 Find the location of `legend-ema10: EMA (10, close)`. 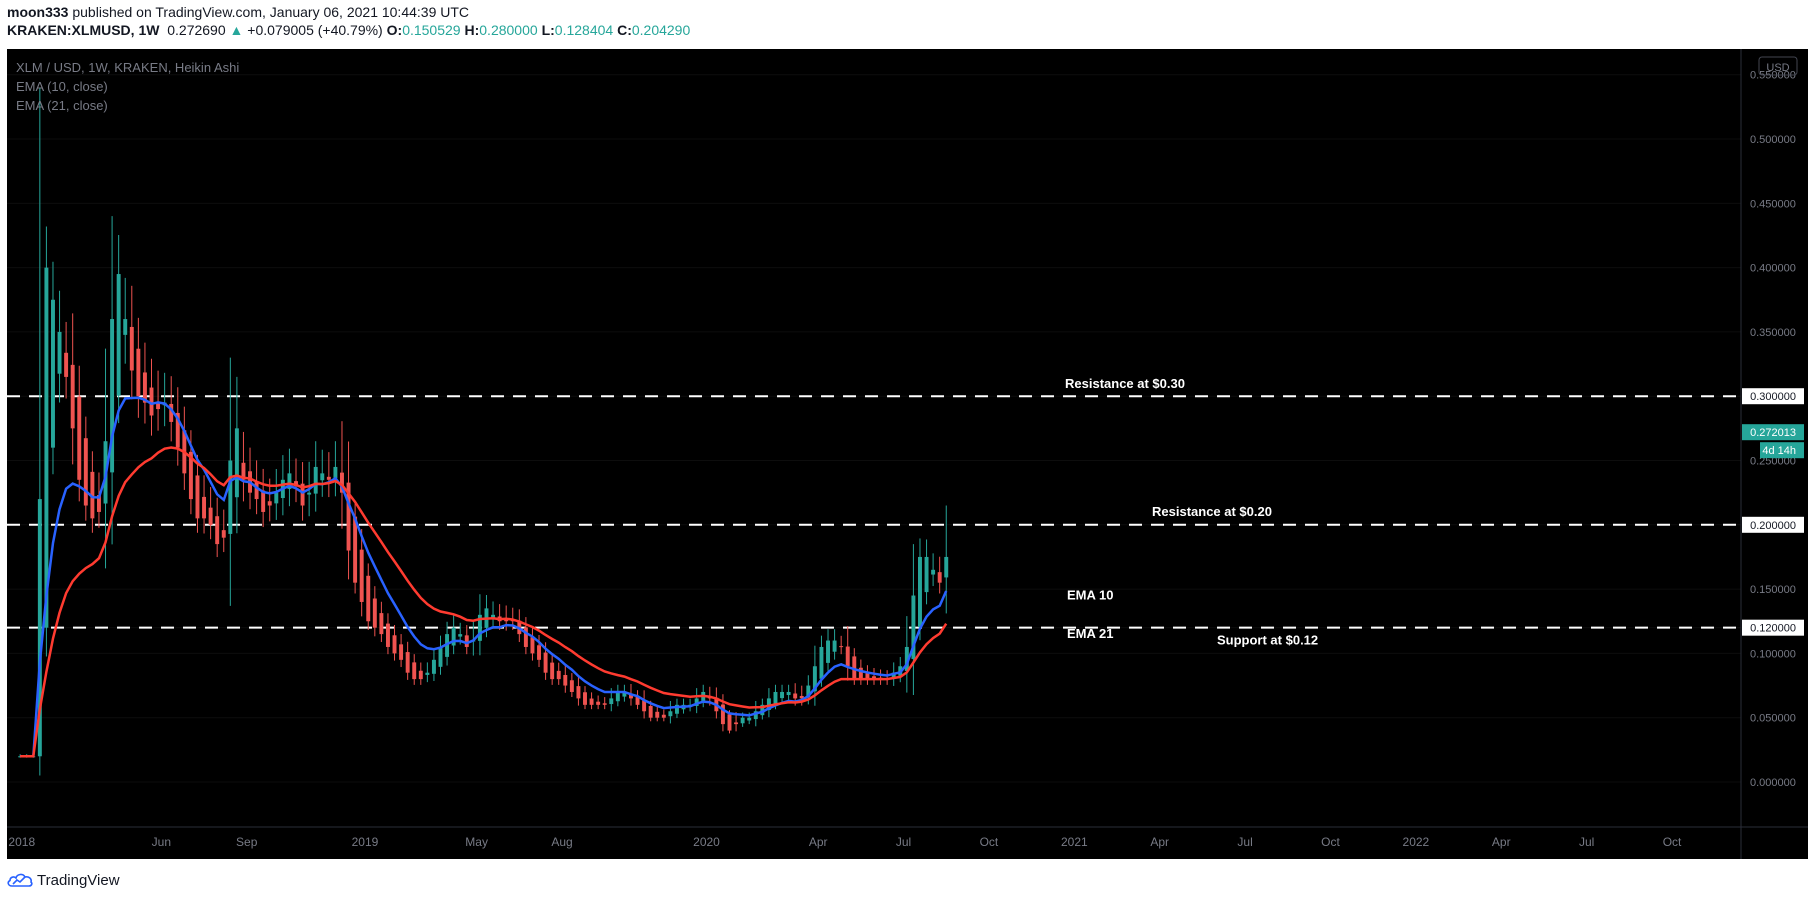

legend-ema10: EMA (10, close) is located at coordinates (62, 86).